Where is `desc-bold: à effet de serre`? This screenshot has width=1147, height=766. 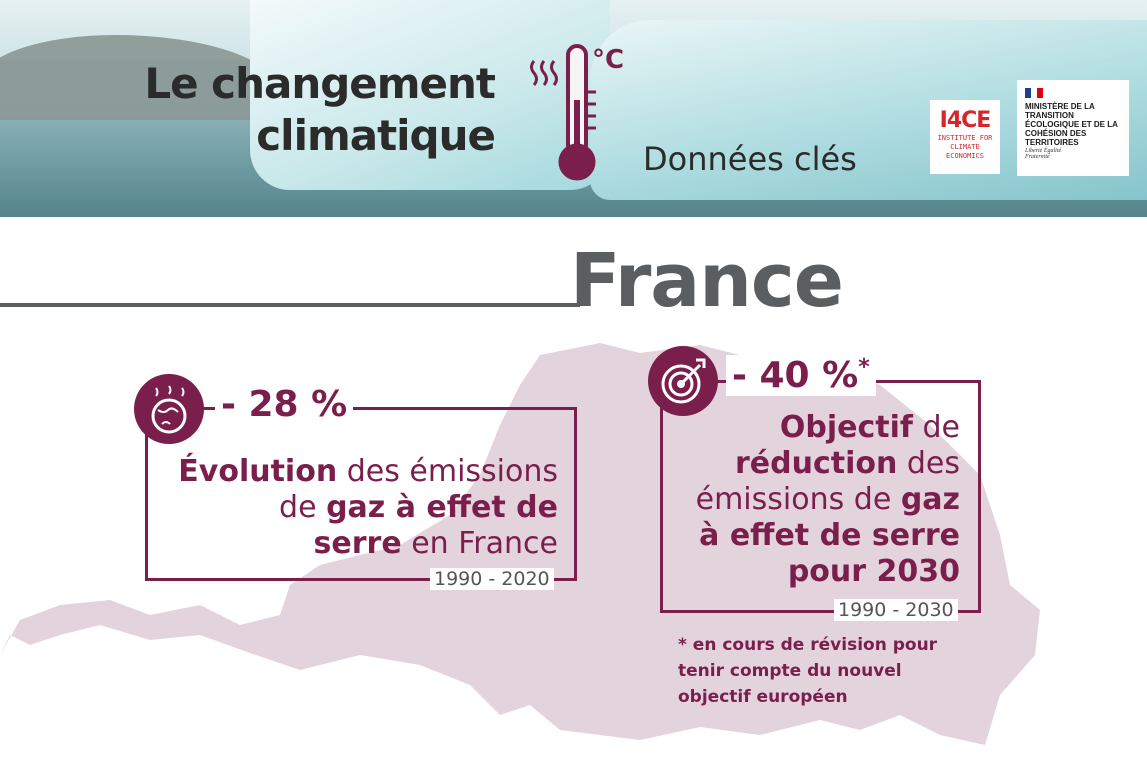
desc-bold: à effet de serre is located at coordinates (829, 535).